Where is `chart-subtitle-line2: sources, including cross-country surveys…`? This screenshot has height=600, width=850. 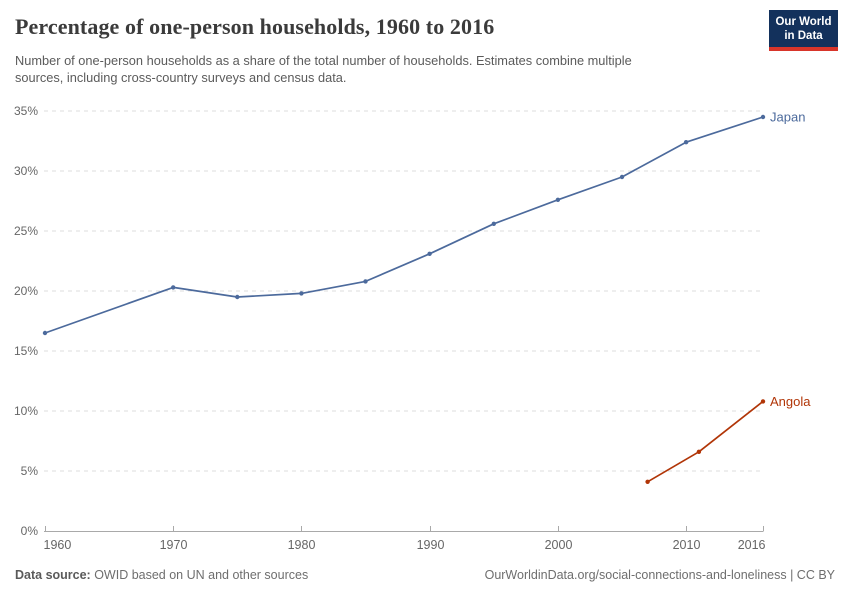
chart-subtitle-line2: sources, including cross-country surveys… is located at coordinates (181, 77).